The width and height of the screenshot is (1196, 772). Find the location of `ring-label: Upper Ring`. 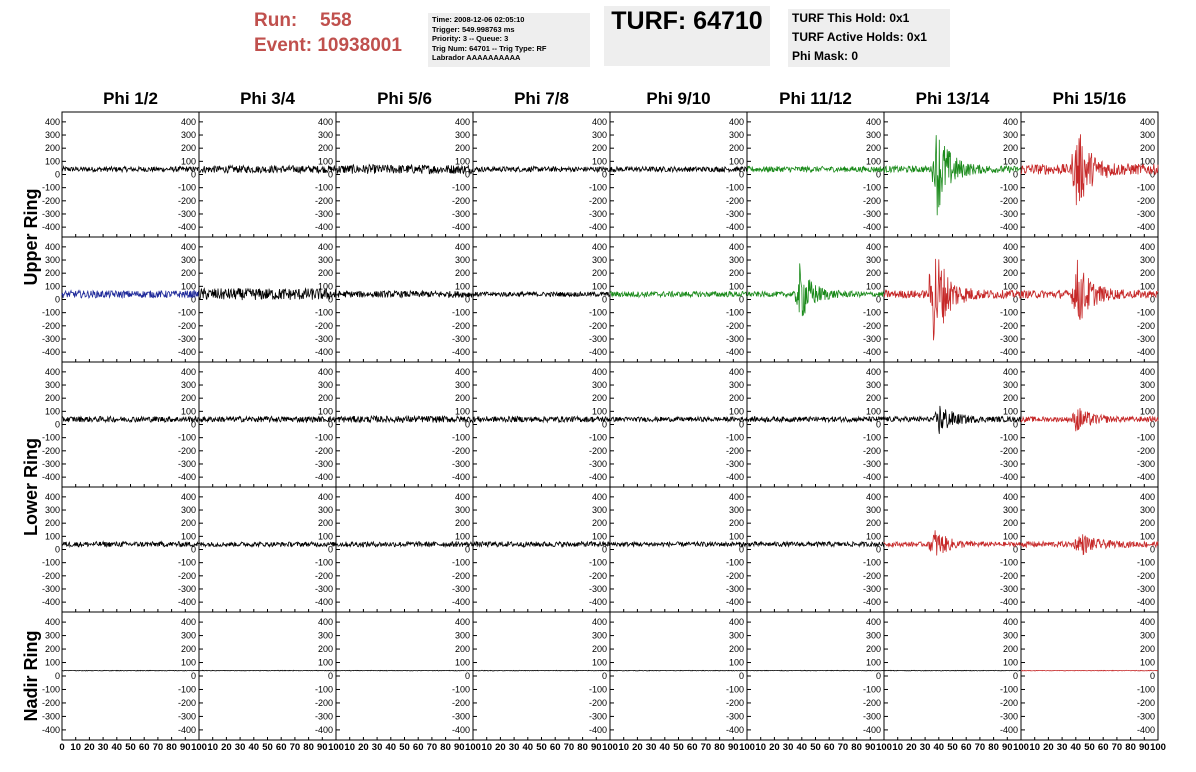

ring-label: Upper Ring is located at coordinates (31, 237).